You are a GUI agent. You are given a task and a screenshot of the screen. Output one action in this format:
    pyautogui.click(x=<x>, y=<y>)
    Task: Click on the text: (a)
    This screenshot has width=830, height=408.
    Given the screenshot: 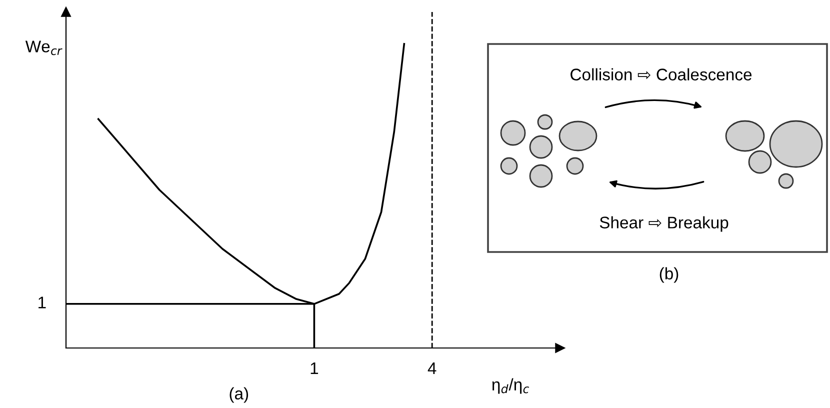 What is the action you would take?
    pyautogui.click(x=239, y=395)
    